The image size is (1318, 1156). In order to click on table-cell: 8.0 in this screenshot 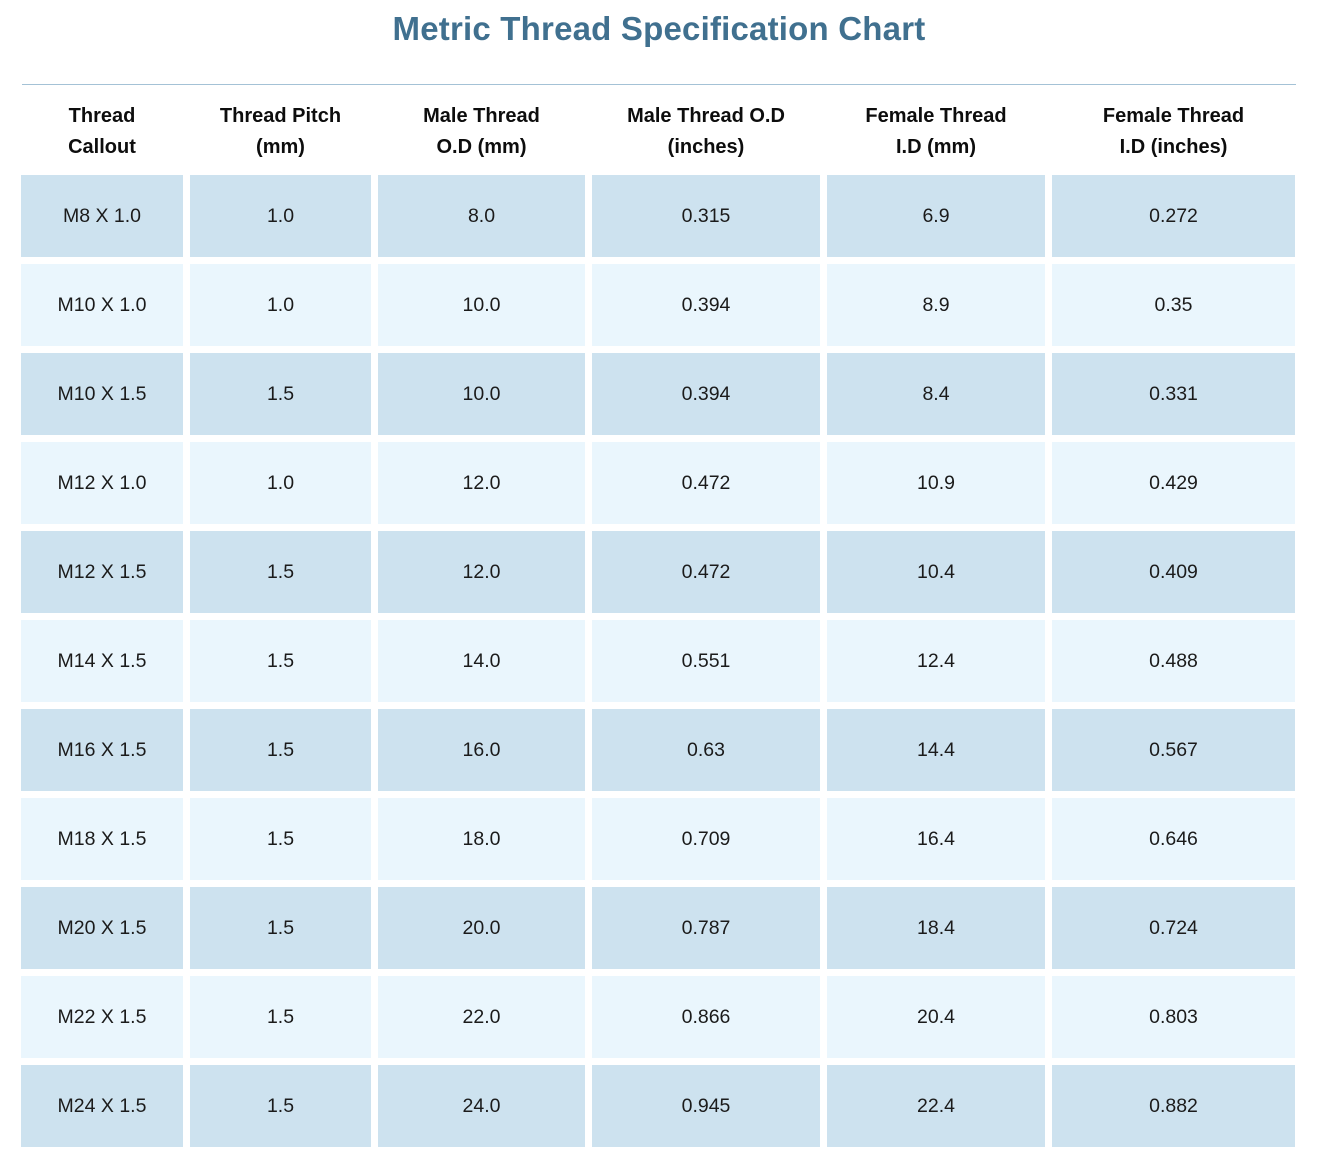, I will do `click(481, 216)`.